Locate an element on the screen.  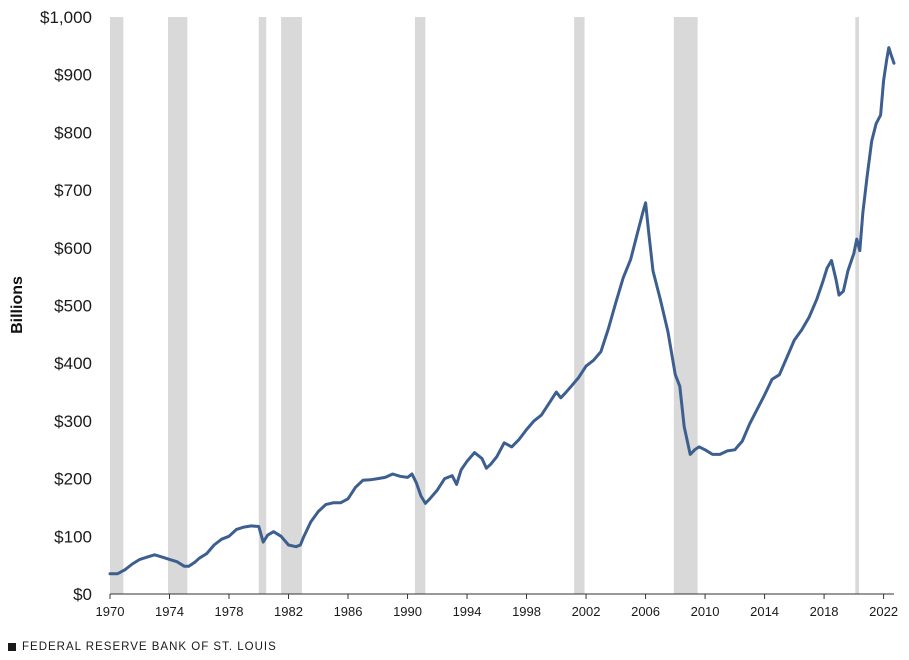
y-tick-label: $400 is located at coordinates (73, 363).